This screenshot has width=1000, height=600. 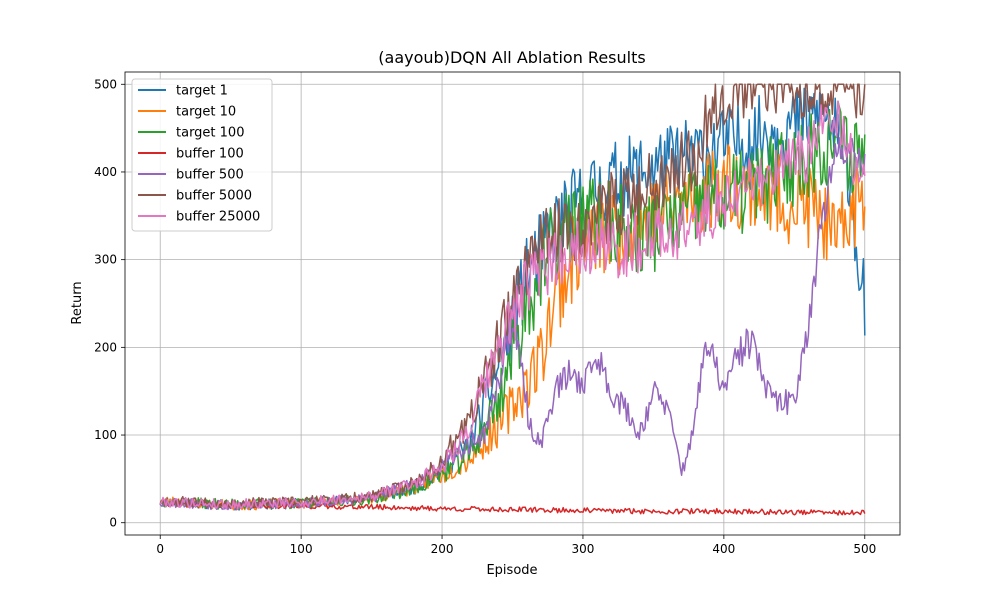 I want to click on chart-title: (aayoub)DQN All Ablation Results, so click(x=511, y=57).